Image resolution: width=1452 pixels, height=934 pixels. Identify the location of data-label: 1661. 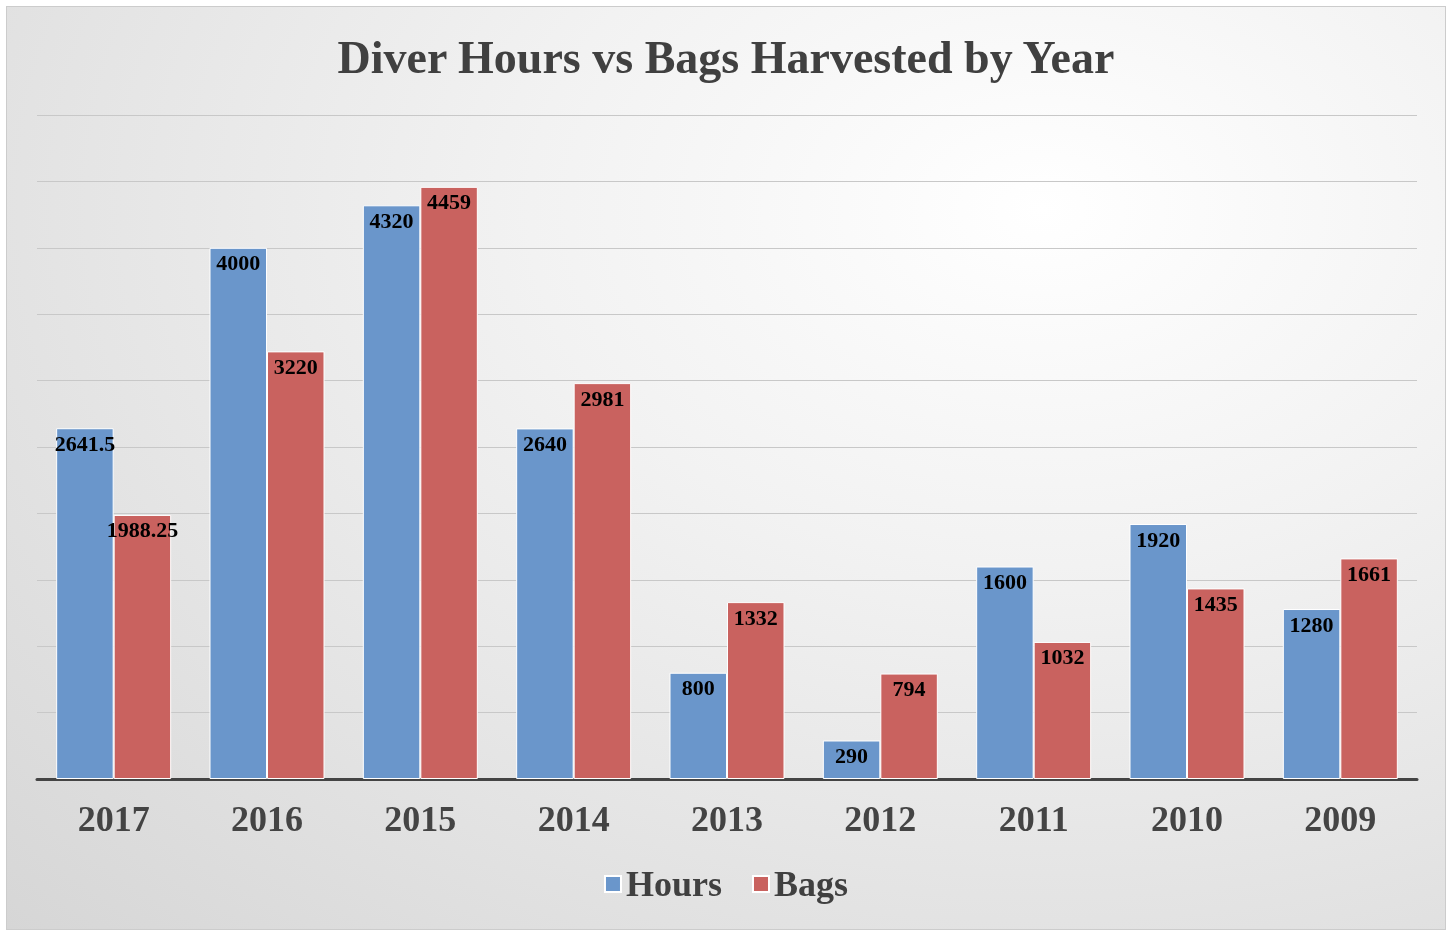
(1369, 573).